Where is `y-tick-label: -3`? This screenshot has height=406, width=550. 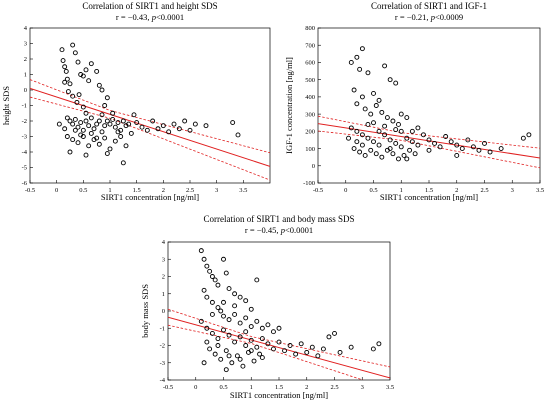 y-tick-label: -3 is located at coordinates (162, 363).